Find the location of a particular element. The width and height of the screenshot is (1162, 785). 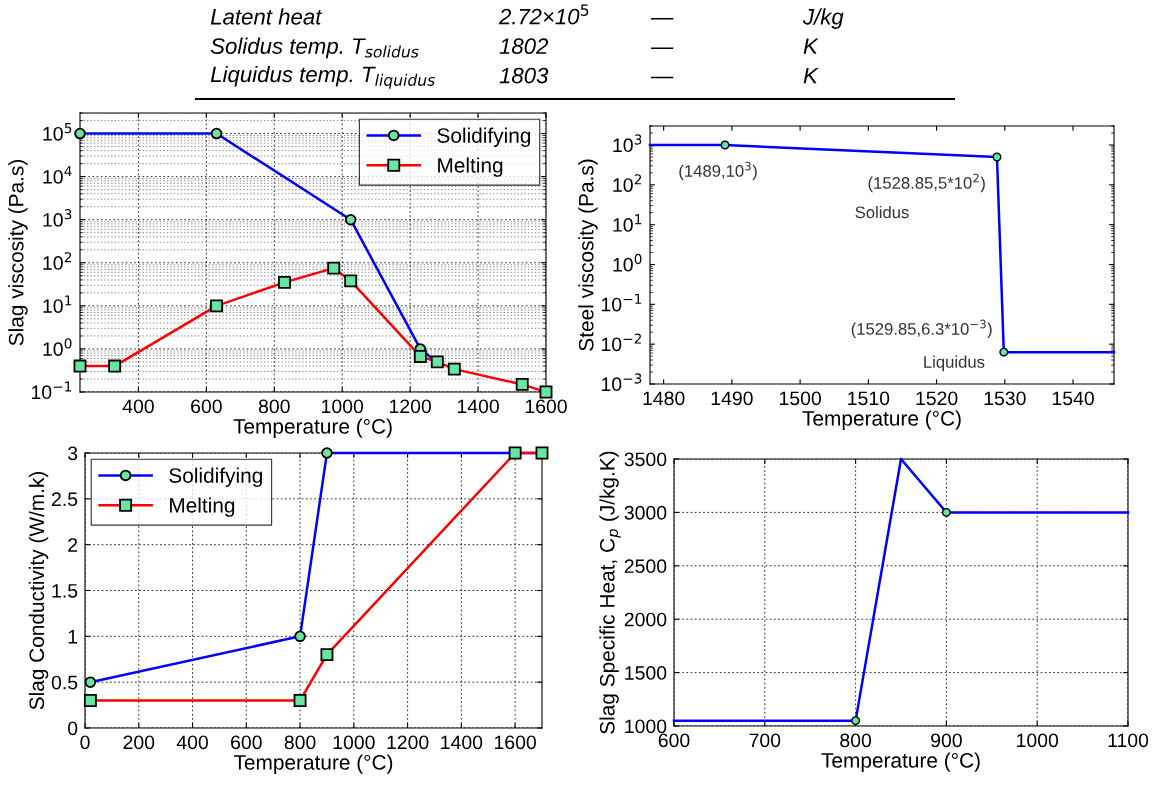

annotation: Solidus is located at coordinates (882, 212).